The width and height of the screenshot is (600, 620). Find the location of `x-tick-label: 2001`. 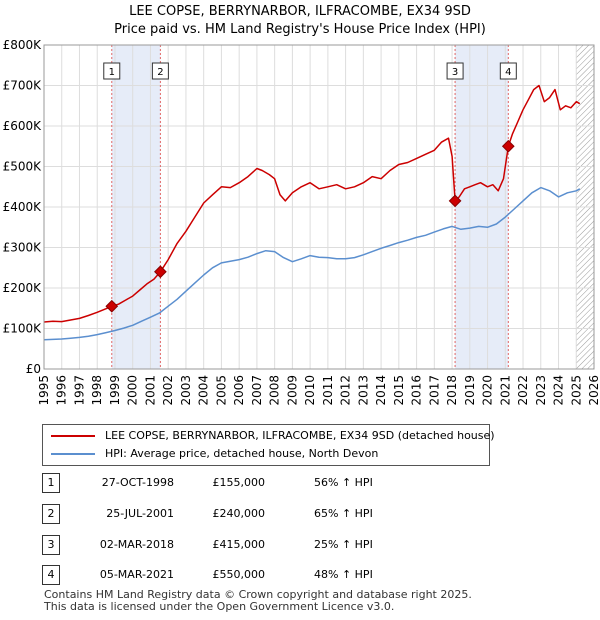

x-tick-label: 2001 is located at coordinates (150, 390).